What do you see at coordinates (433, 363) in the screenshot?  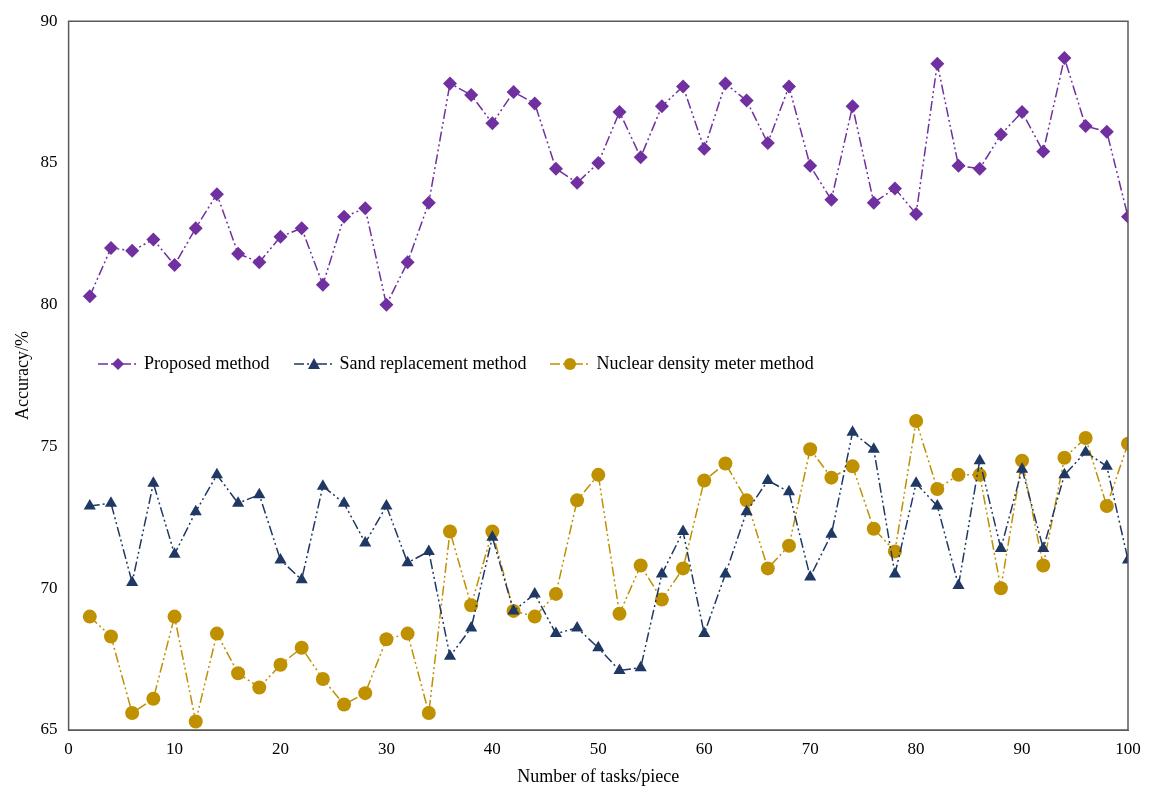 I see `legend-label: Sand replacement method` at bounding box center [433, 363].